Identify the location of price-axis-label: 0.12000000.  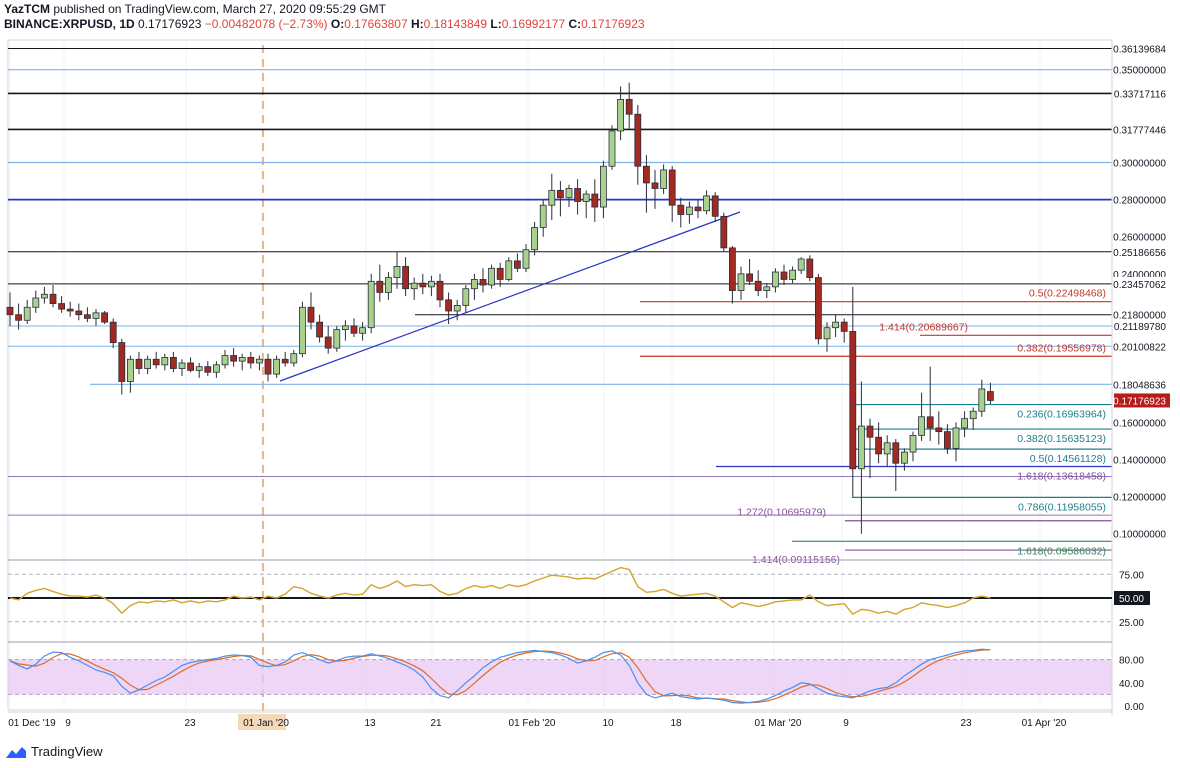
(1139, 498).